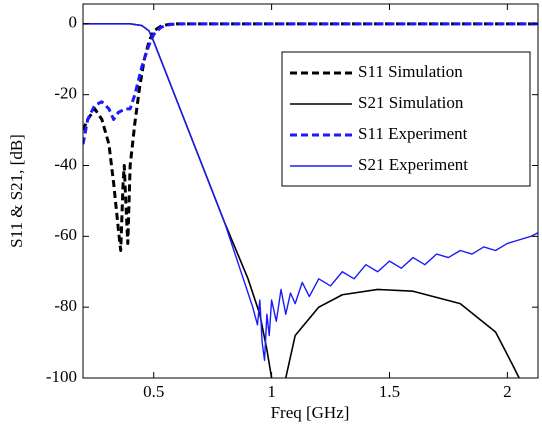 This screenshot has width=542, height=439. What do you see at coordinates (65, 305) in the screenshot?
I see `y-tick-label: -80` at bounding box center [65, 305].